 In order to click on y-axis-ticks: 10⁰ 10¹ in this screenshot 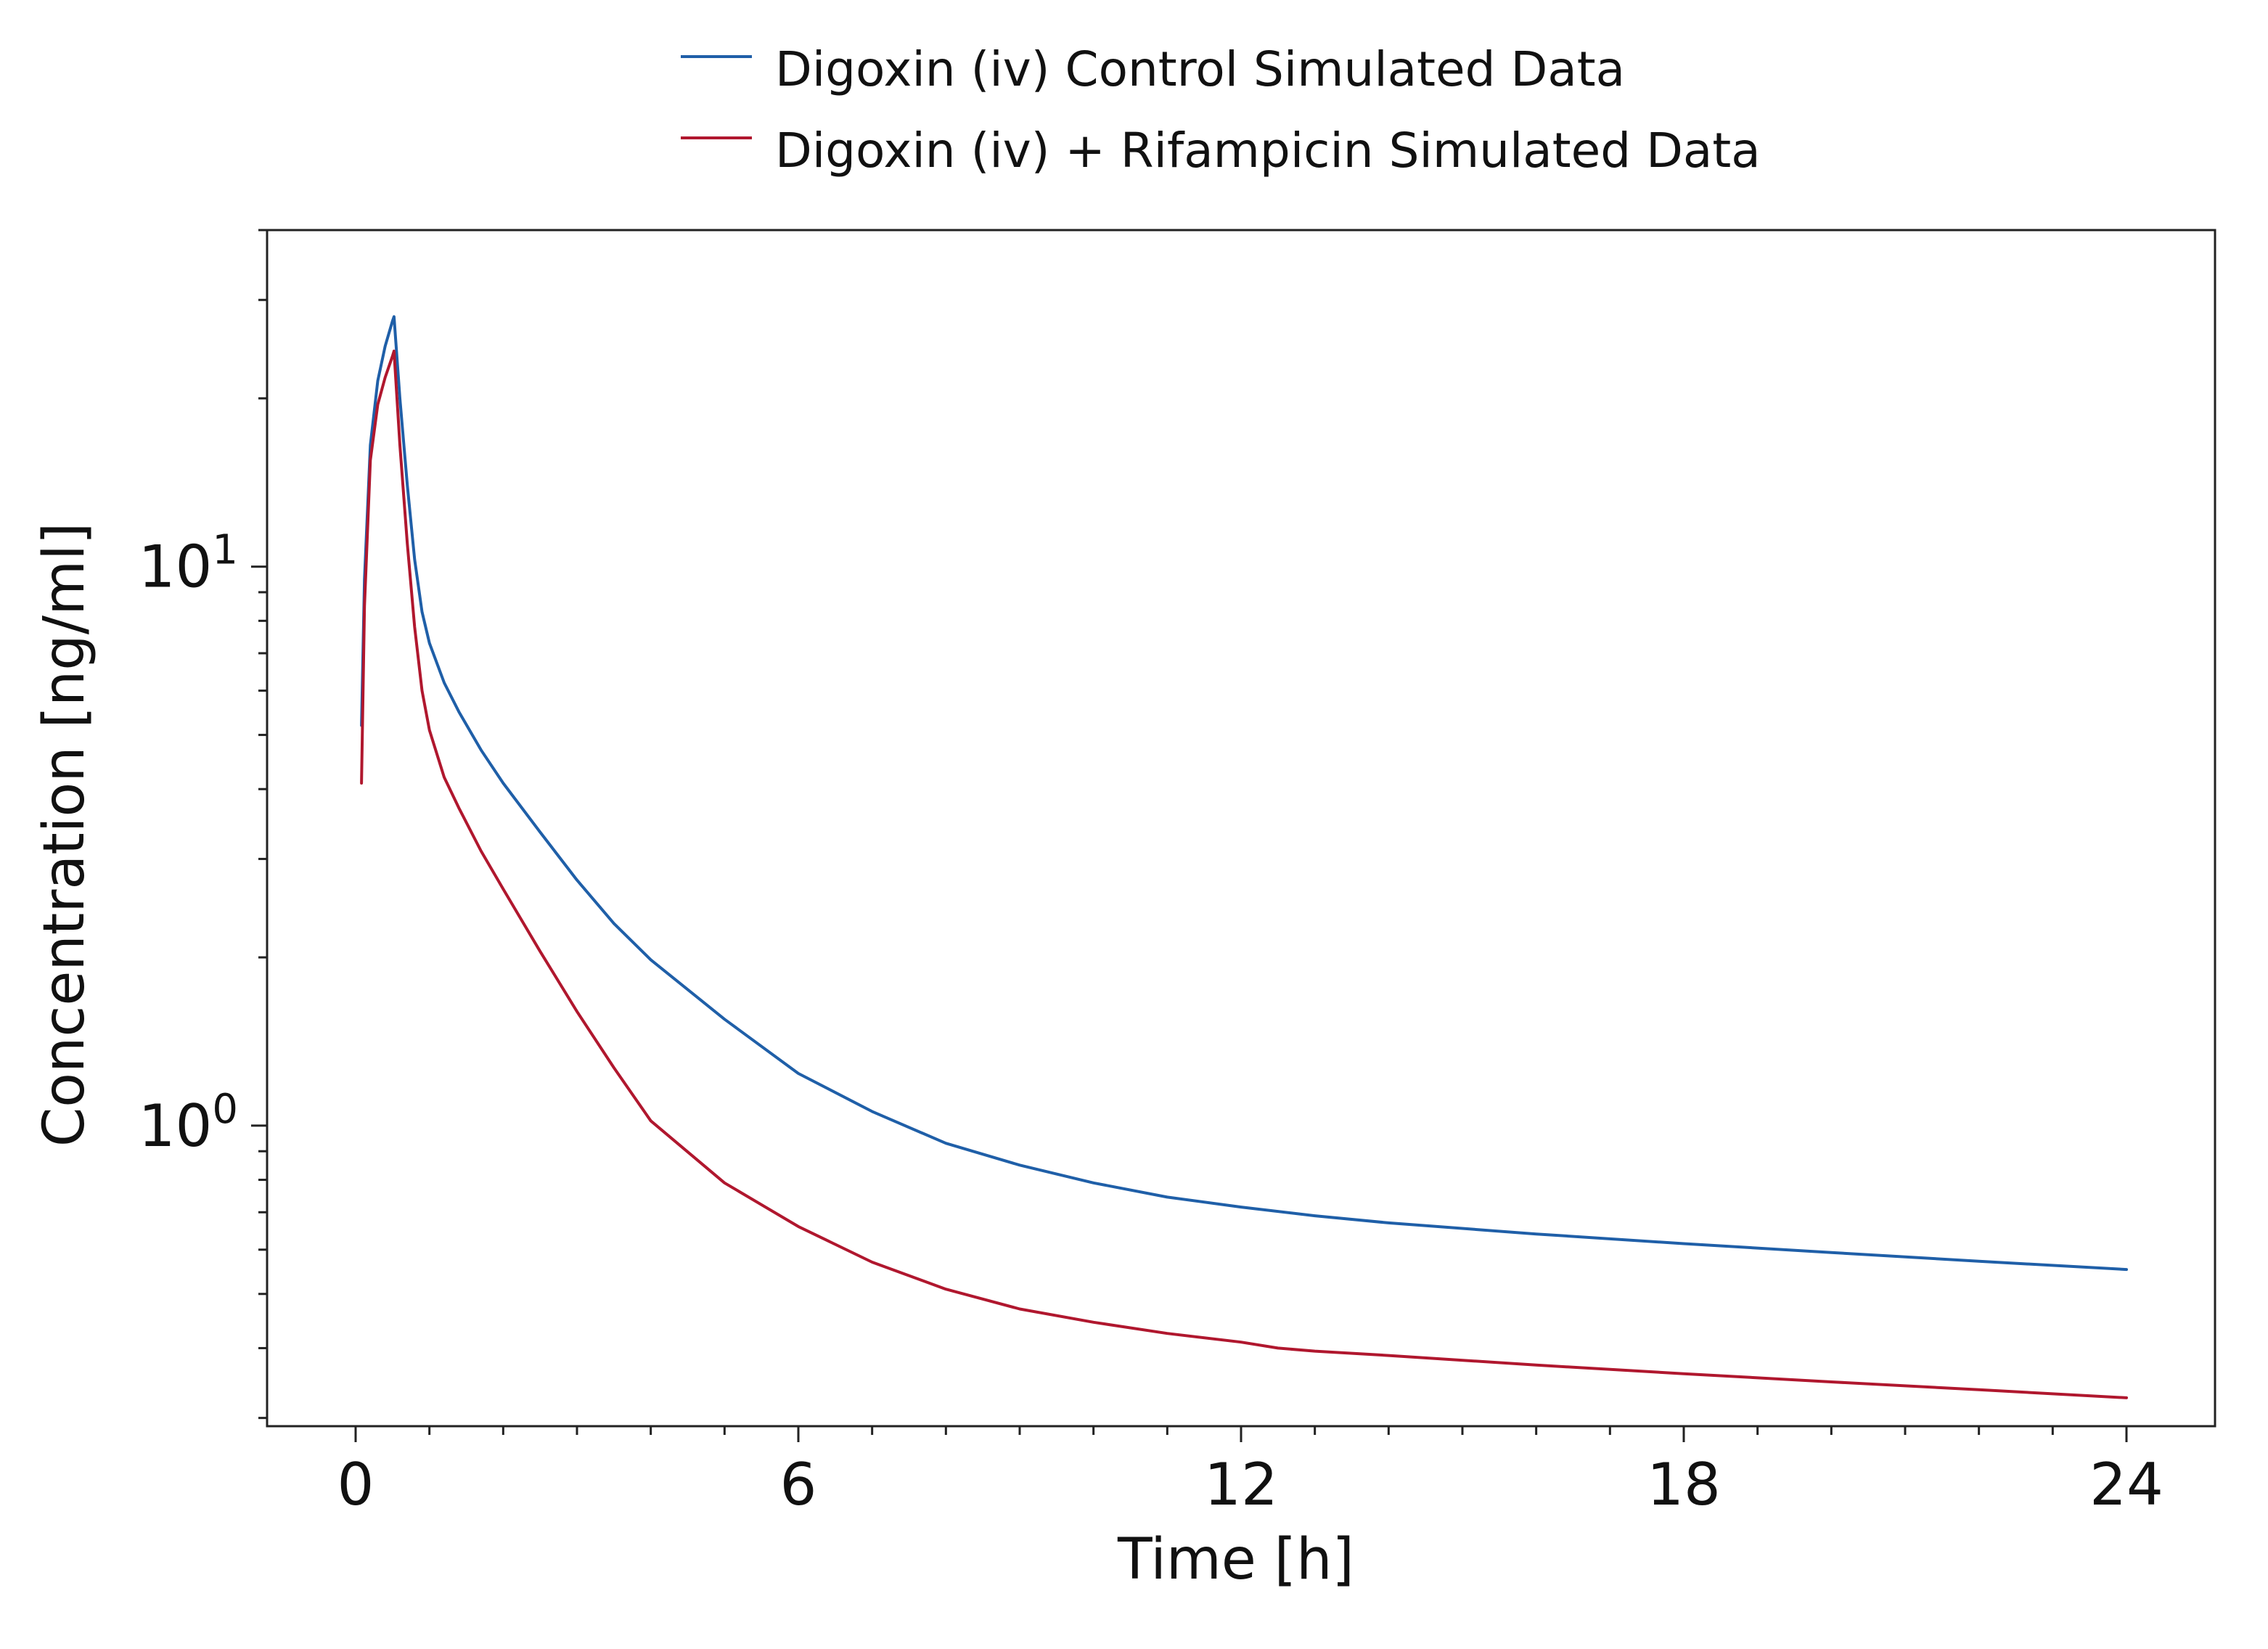, I will do `click(203, 824)`.